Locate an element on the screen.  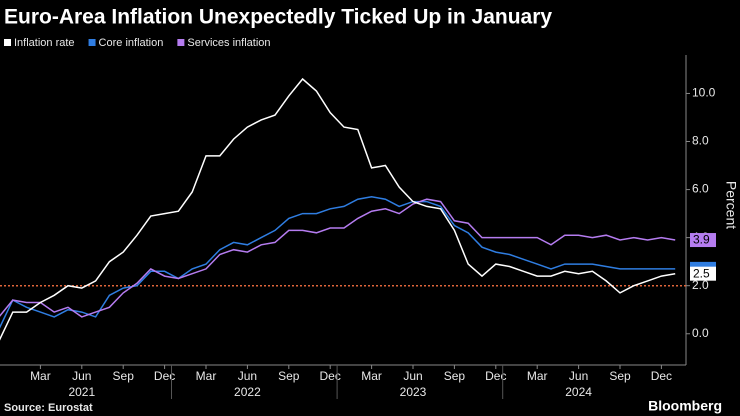
year-label: 2021 is located at coordinates (81, 392).